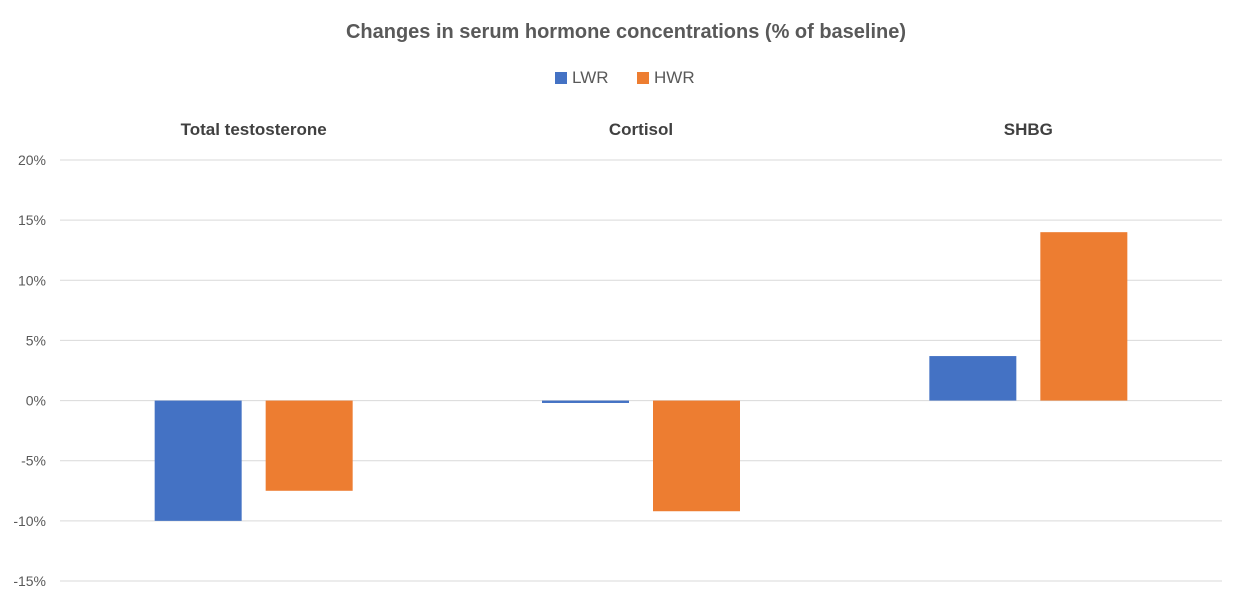 The width and height of the screenshot is (1238, 603). What do you see at coordinates (590, 77) in the screenshot?
I see `legend-label-lwr: LWR` at bounding box center [590, 77].